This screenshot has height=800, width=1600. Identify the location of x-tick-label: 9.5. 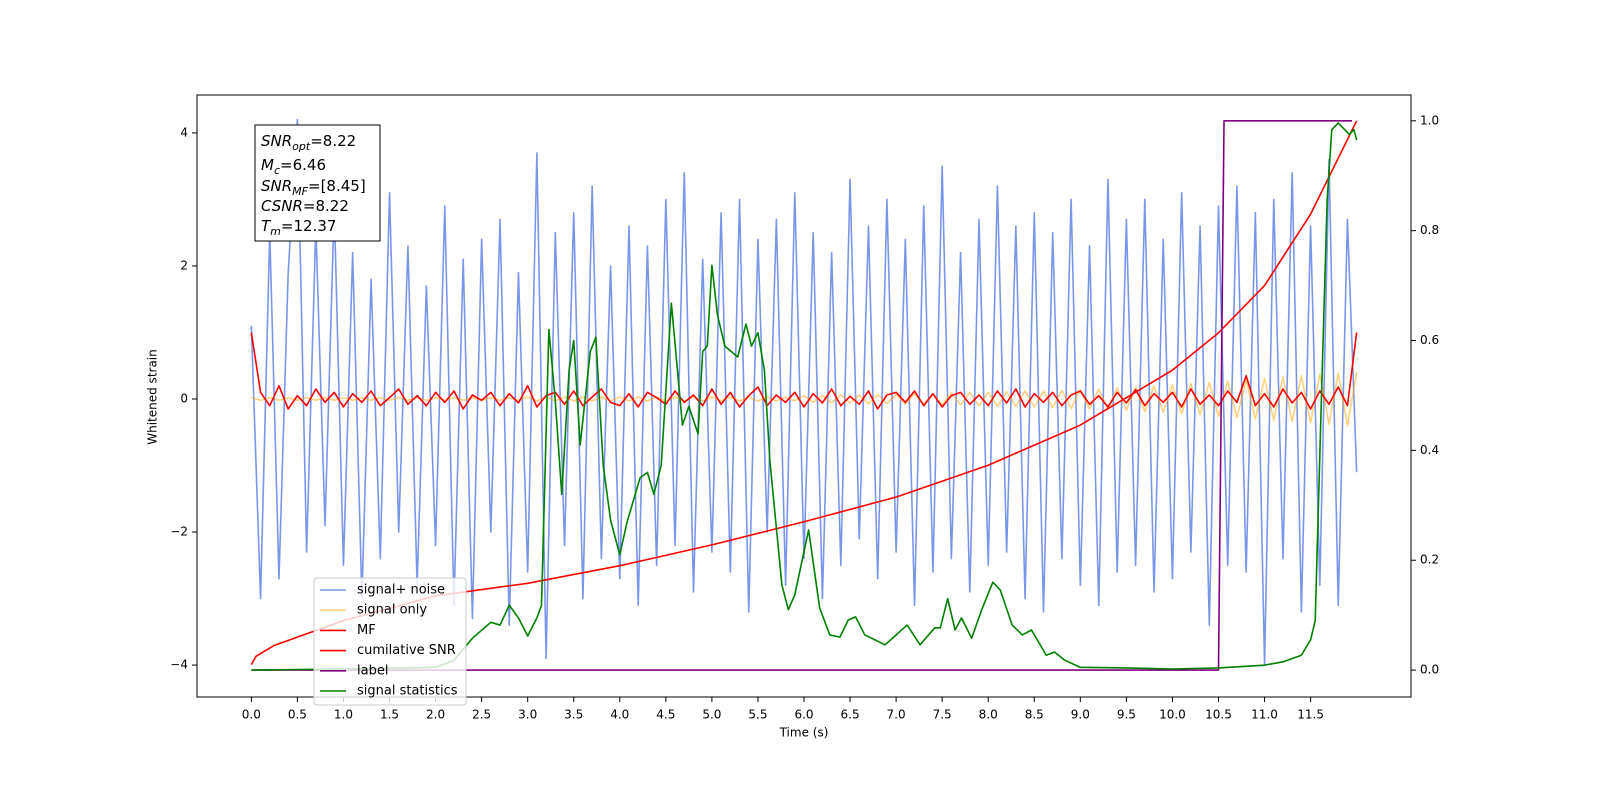
(1126, 715).